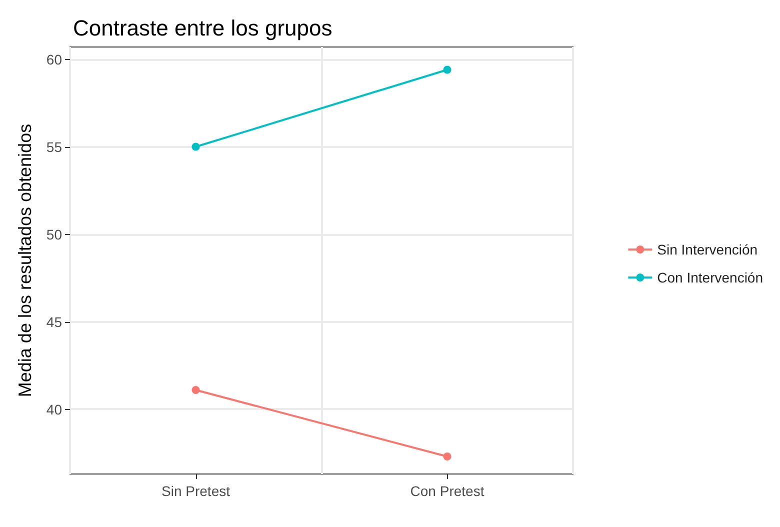 The height and width of the screenshot is (527, 780). What do you see at coordinates (54, 59) in the screenshot?
I see `y-tick-label: 60` at bounding box center [54, 59].